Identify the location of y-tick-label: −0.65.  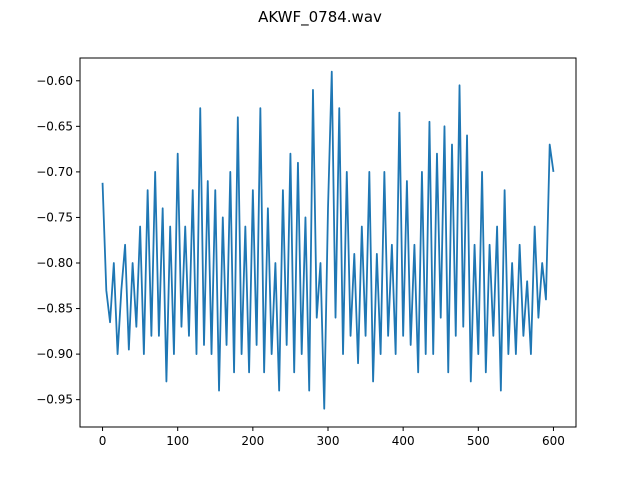
(54, 126).